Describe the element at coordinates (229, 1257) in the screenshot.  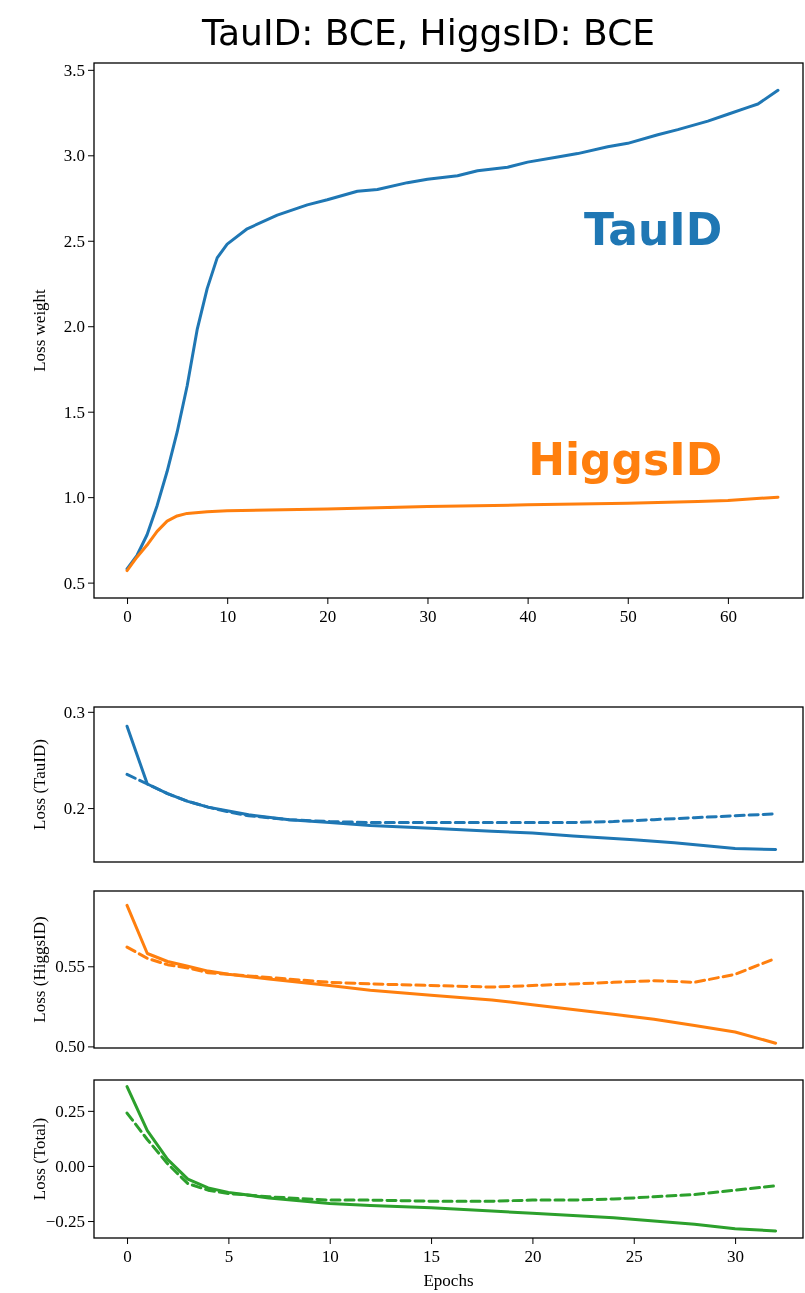
I see `x-tick-label: 5` at that location.